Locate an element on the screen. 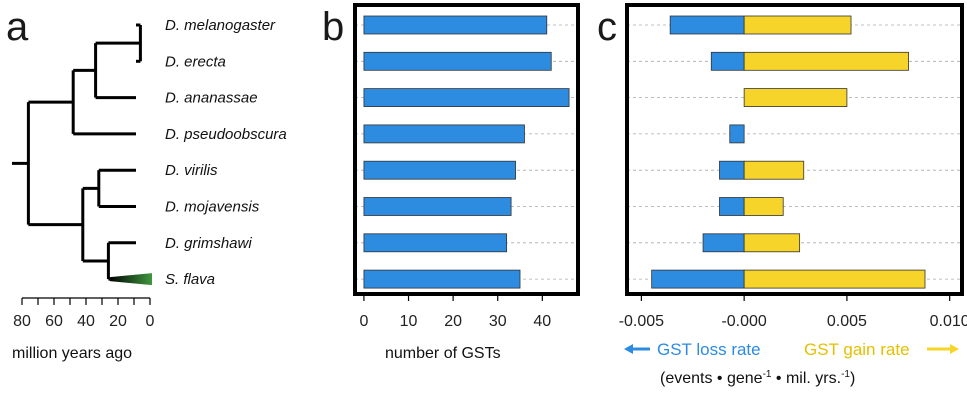 Image resolution: width=967 pixels, height=395 pixels. loss-rate-legend: GST loss rate is located at coordinates (692, 349).